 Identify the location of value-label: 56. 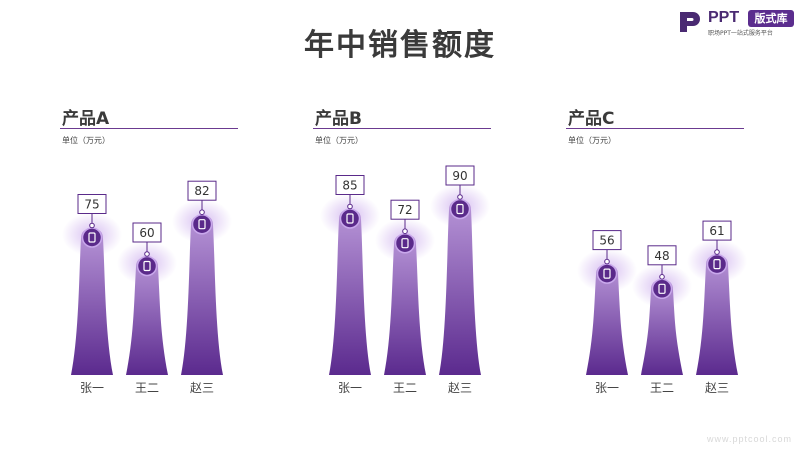
(606, 241).